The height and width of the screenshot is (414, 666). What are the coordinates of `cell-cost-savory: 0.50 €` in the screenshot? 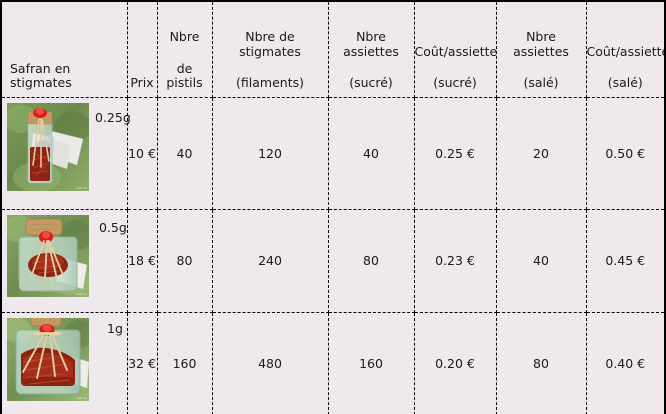 It's located at (625, 153).